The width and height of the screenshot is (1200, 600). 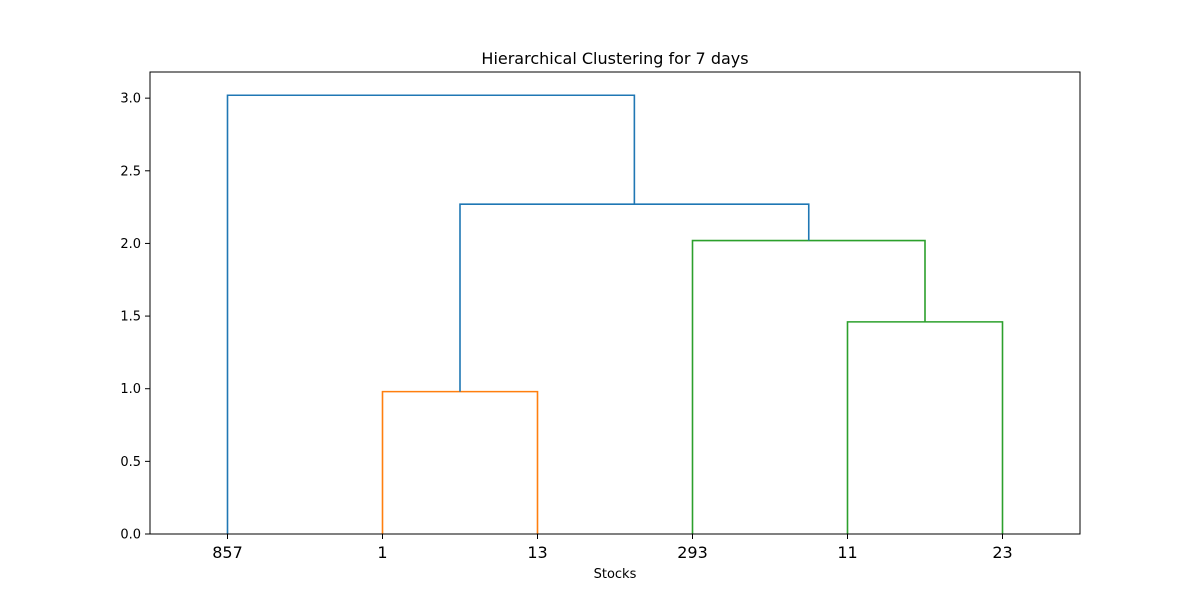 I want to click on leaf-label: 1, so click(x=382, y=552).